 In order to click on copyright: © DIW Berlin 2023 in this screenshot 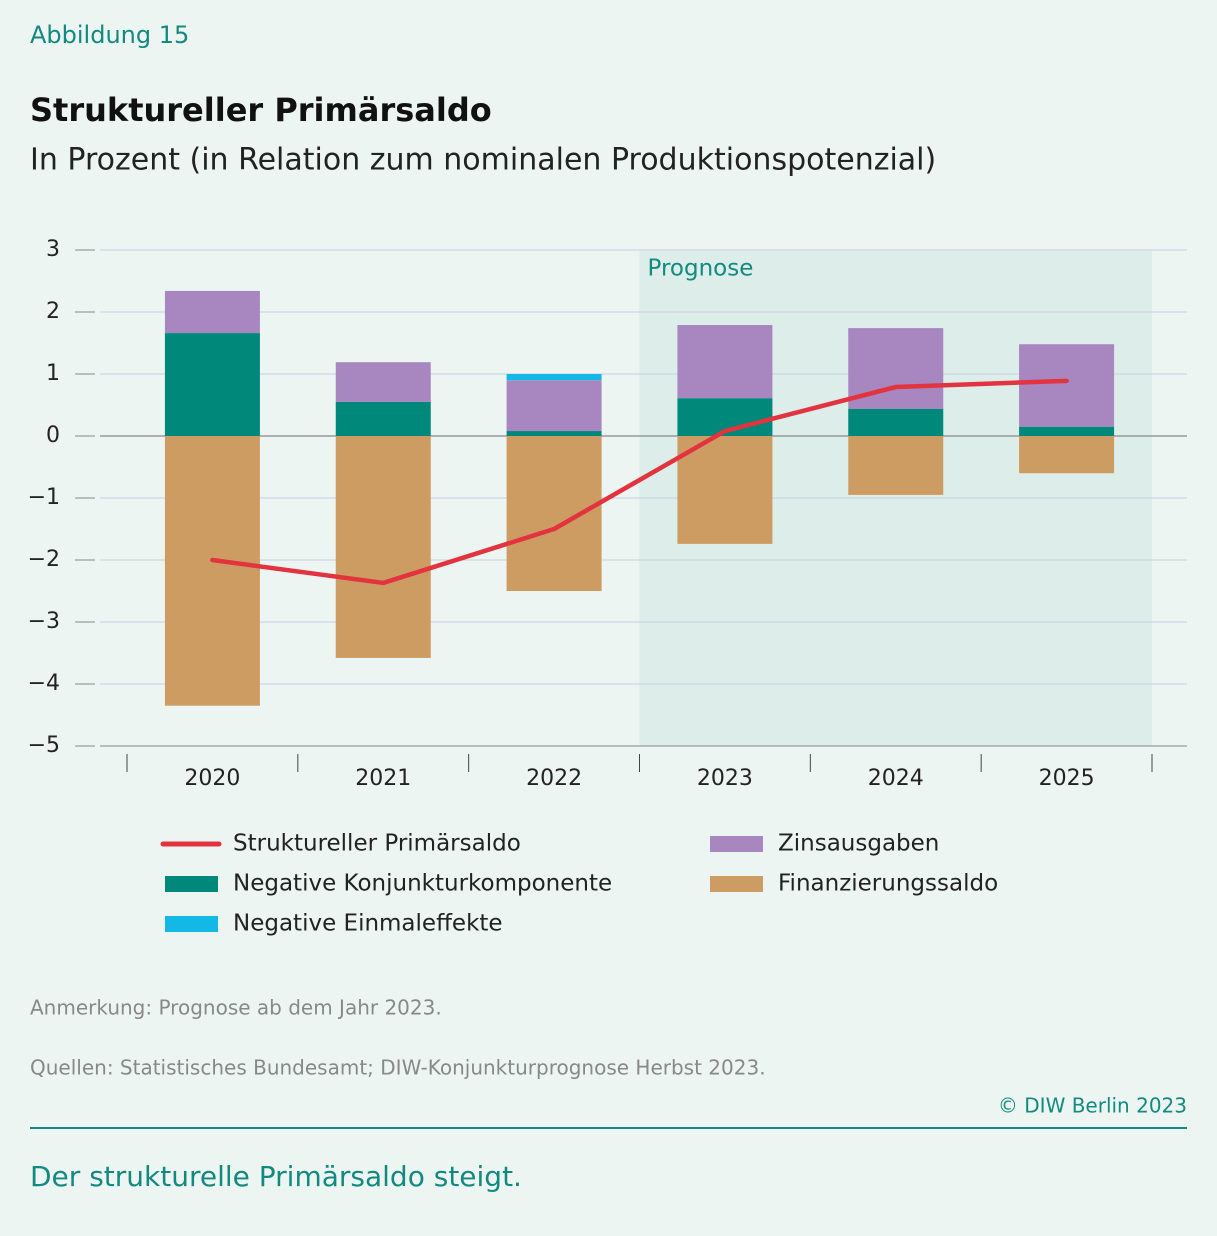, I will do `click(1092, 1106)`.